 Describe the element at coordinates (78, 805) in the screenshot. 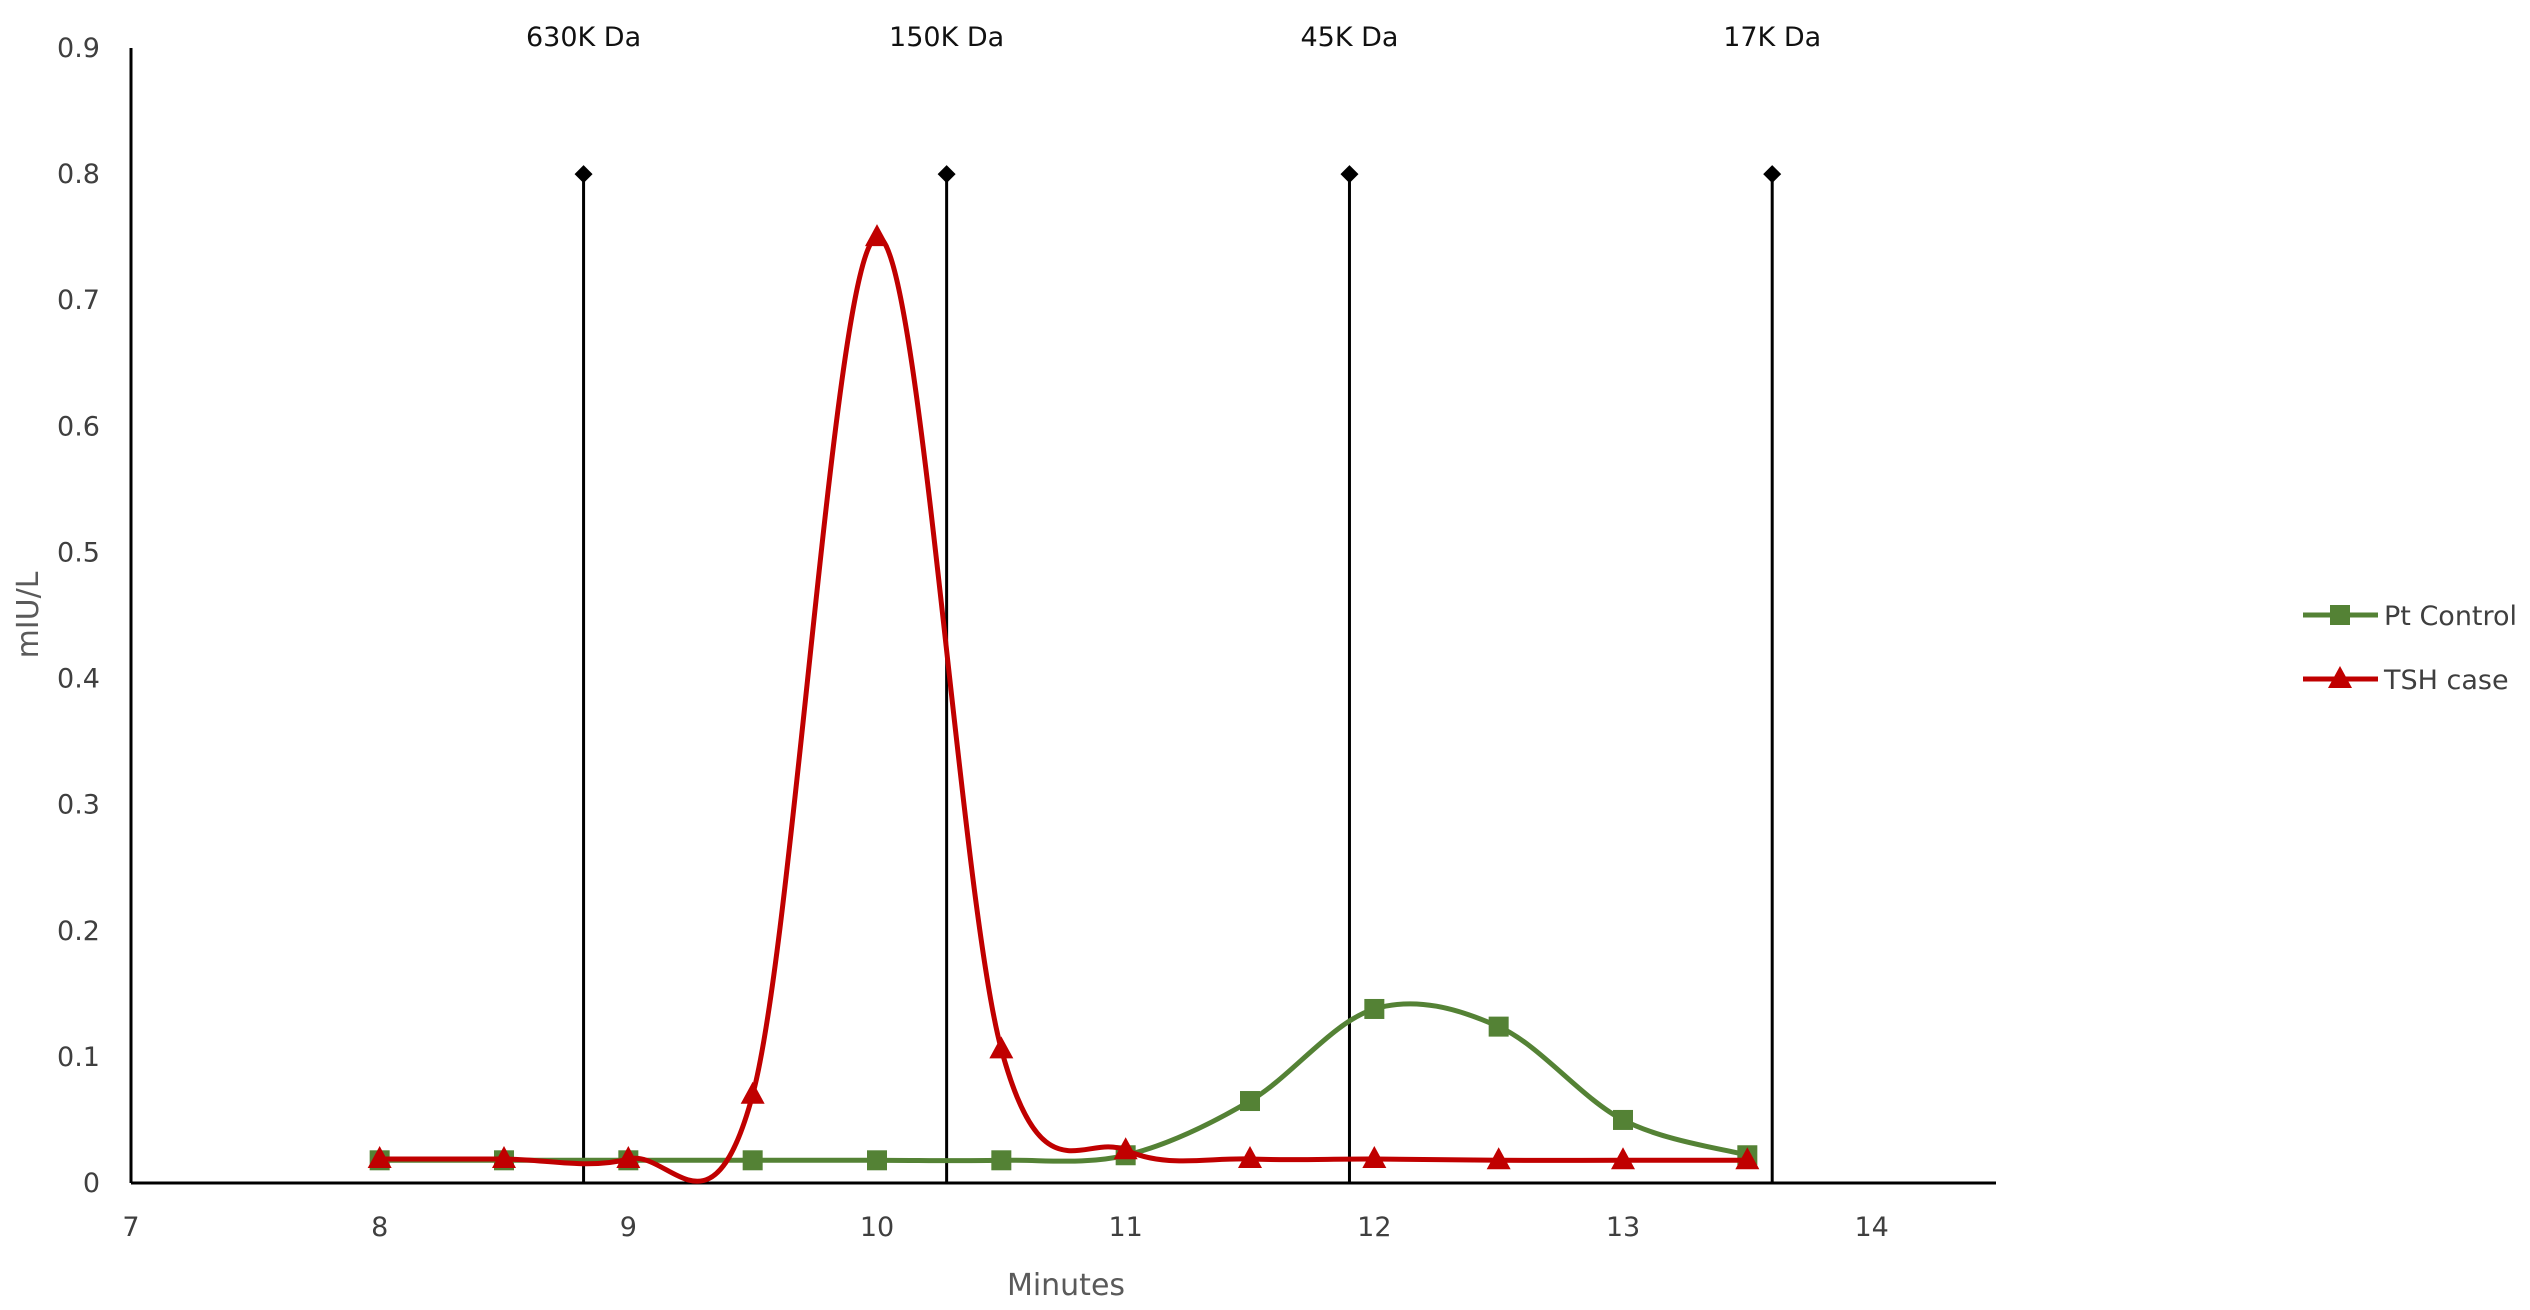

I see `y-tick-label: 0.3` at that location.